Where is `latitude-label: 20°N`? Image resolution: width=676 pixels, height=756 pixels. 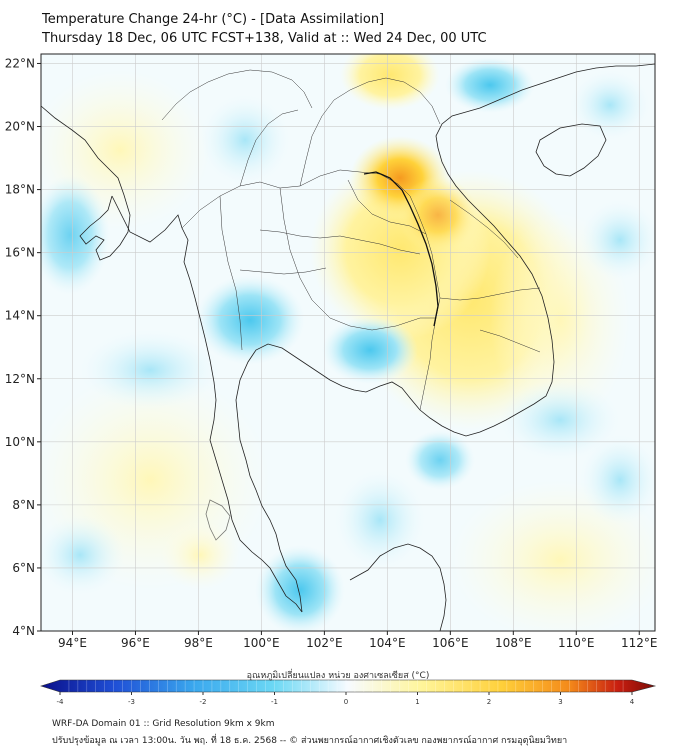 latitude-label: 20°N is located at coordinates (20, 127).